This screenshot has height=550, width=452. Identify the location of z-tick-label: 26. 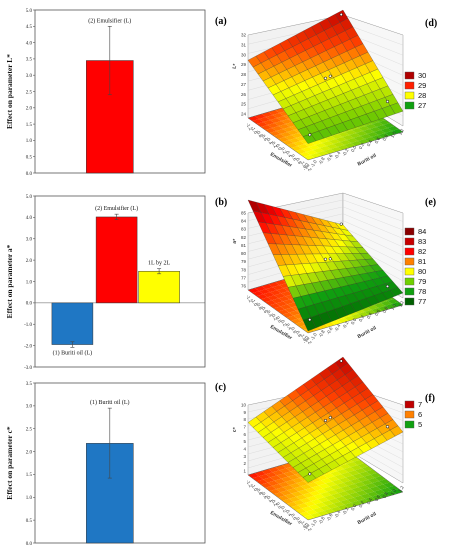
(244, 94).